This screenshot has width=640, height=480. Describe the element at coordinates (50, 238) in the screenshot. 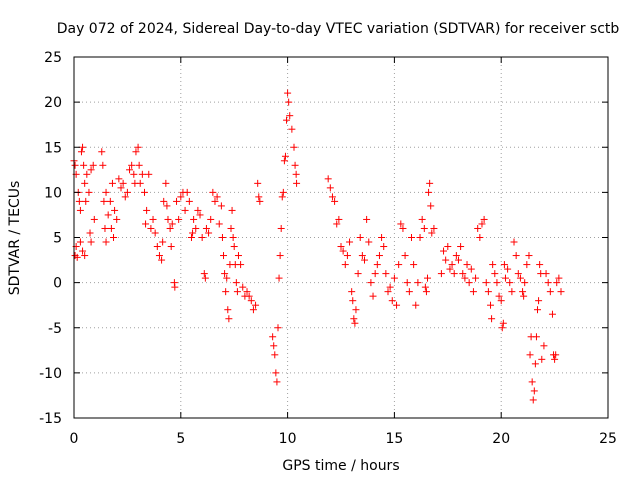

I see `y-tick-labels: -15 -10 -5 0 5 10 15 20 25` at that location.